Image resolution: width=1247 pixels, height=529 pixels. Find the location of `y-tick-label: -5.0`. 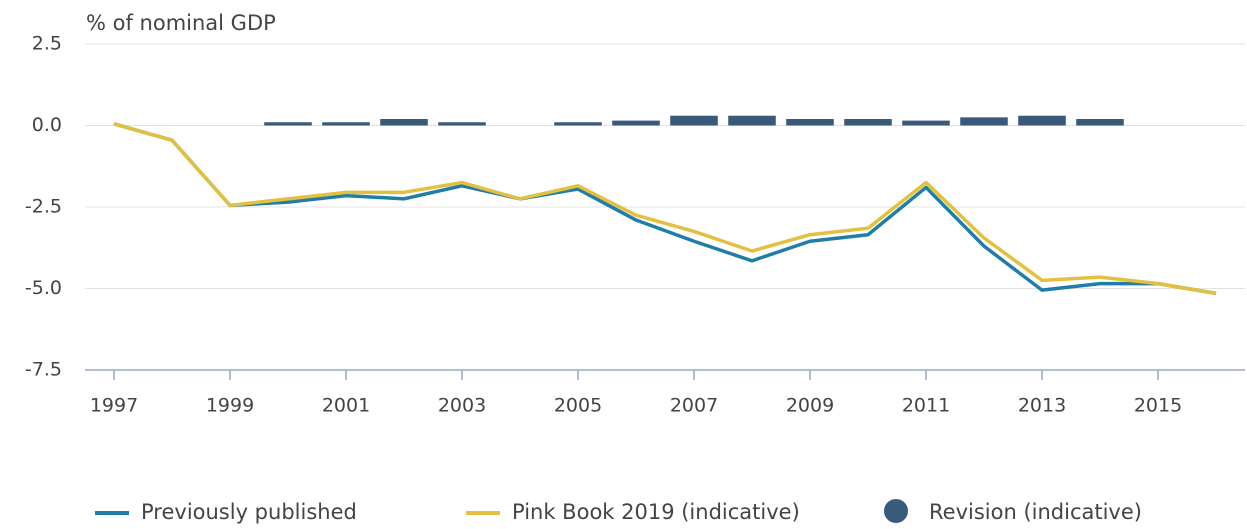

y-tick-label: -5.0 is located at coordinates (43, 288).